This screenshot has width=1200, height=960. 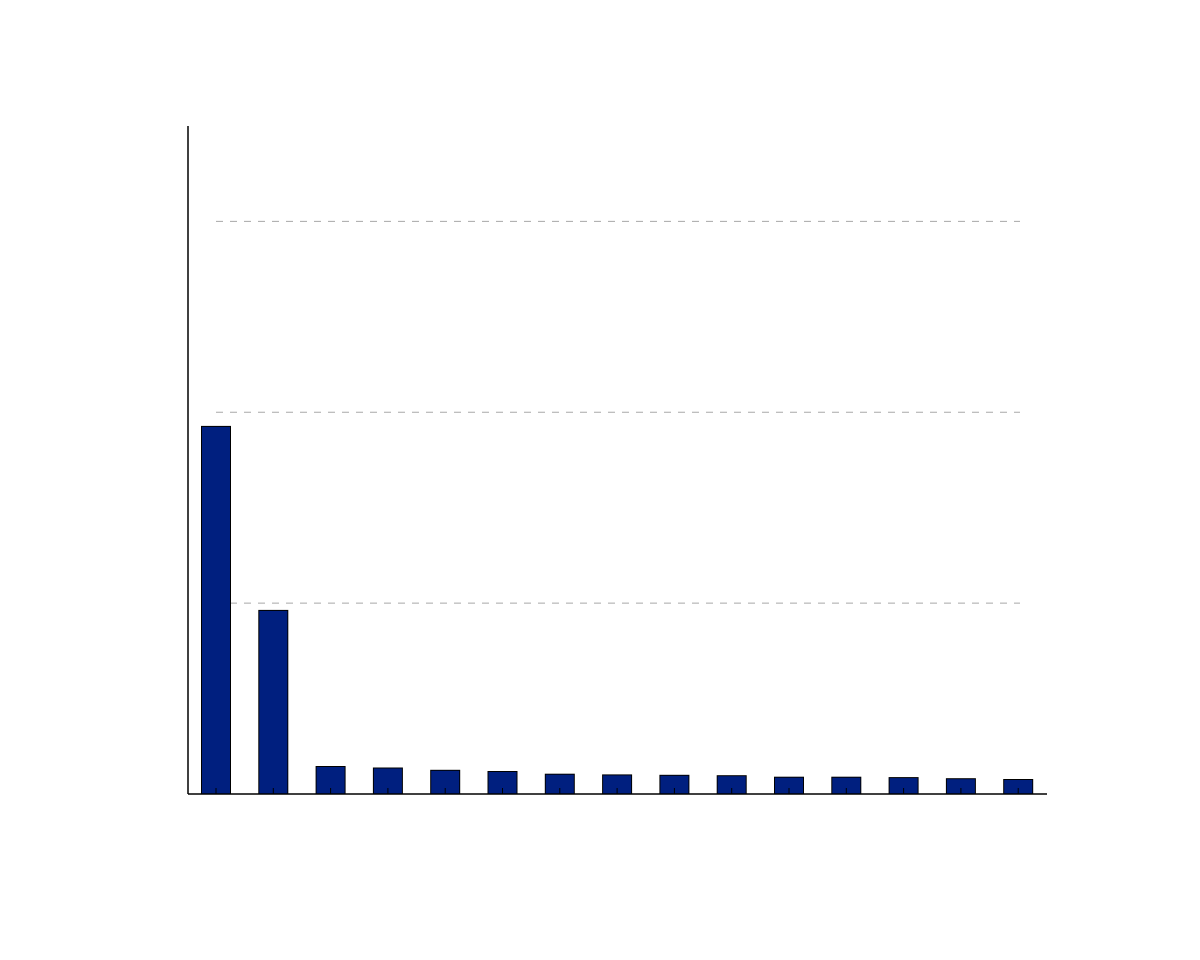 I want to click on x-ticks, so click(x=617, y=791).